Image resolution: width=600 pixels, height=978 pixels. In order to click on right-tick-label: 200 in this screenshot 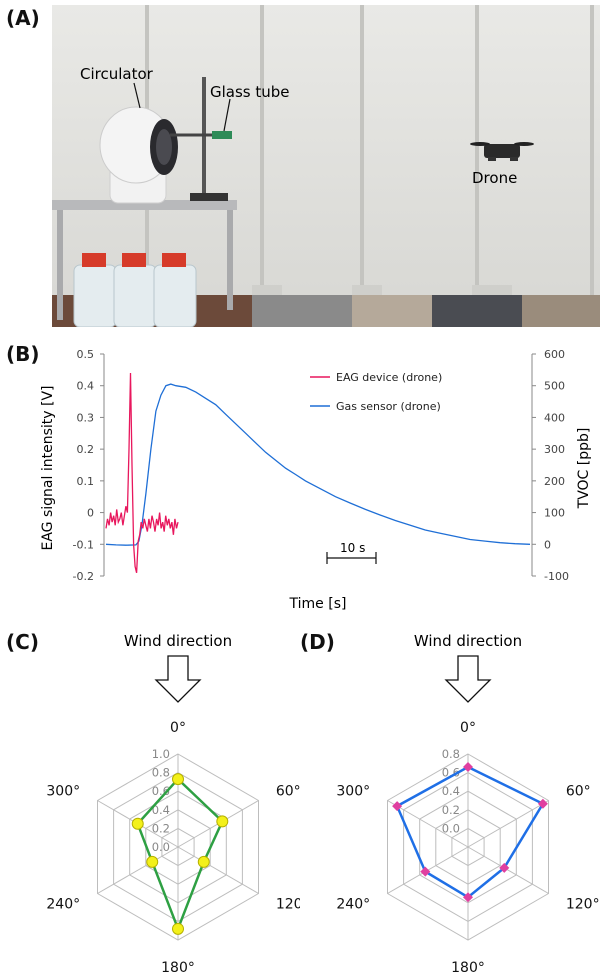, I will do `click(554, 481)`.